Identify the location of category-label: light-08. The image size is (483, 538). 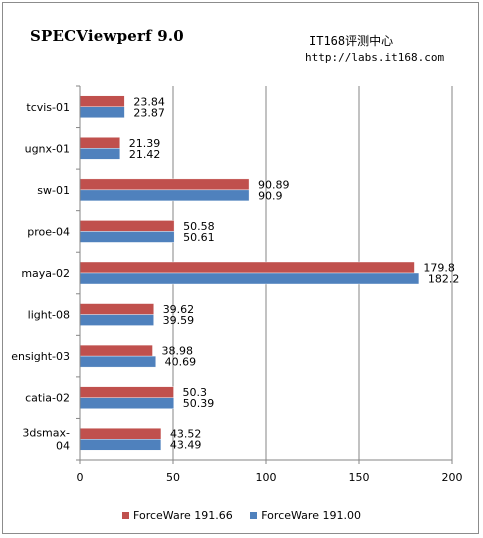
(49, 315).